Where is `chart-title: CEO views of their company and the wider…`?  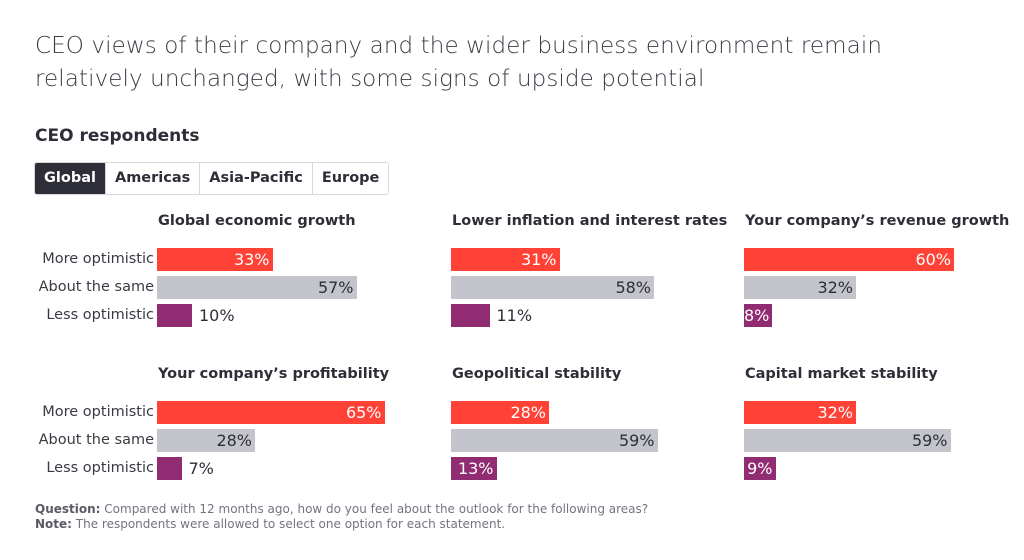
chart-title: CEO views of their company and the wider… is located at coordinates (458, 63).